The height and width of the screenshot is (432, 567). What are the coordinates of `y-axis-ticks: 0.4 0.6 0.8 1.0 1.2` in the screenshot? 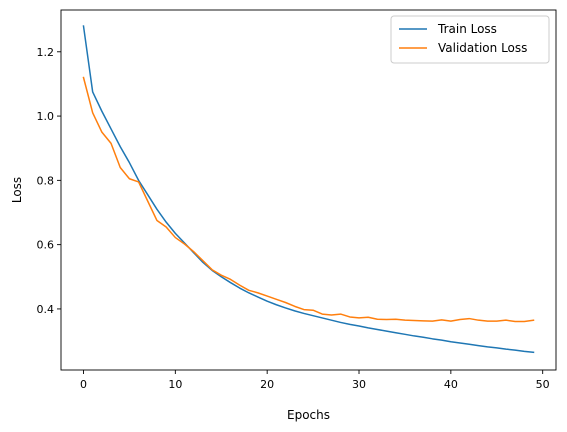 It's located at (49, 181).